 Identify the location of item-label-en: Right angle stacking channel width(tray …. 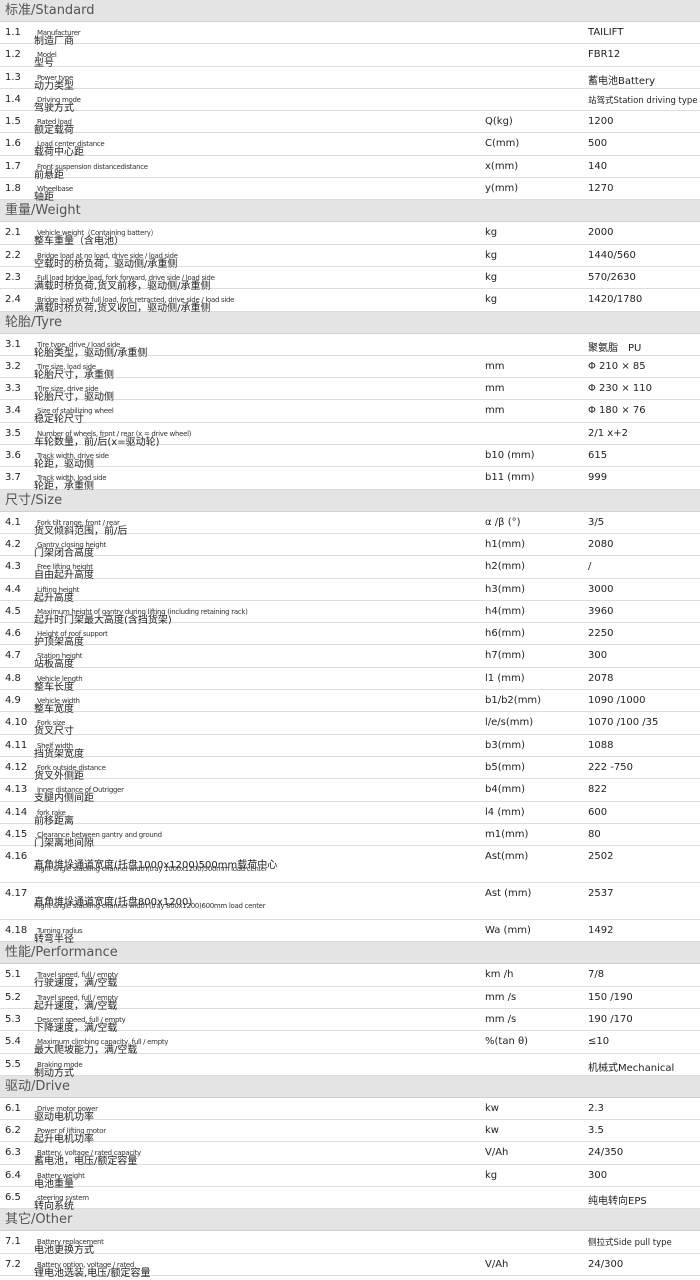
(151, 869).